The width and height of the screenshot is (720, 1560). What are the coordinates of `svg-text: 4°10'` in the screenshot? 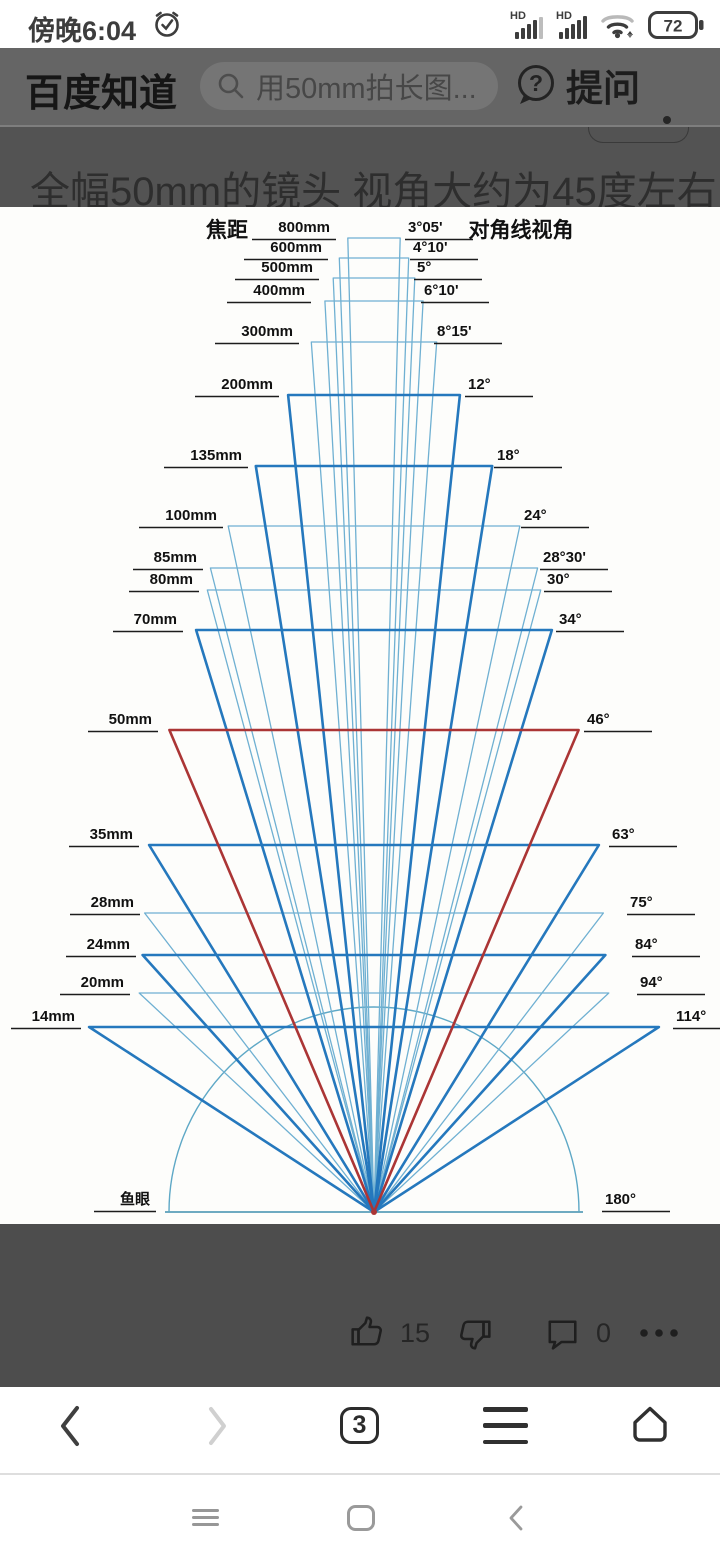 It's located at (430, 247).